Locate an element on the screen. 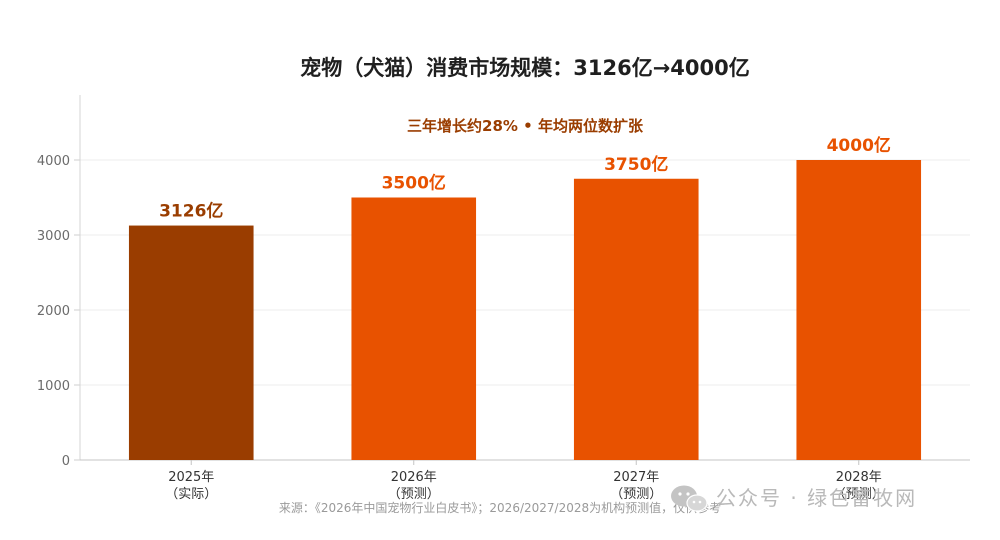 The width and height of the screenshot is (1000, 540). chart-title: 宠物（犬猫）消费市场规模：3126亿→4000亿 is located at coordinates (525, 68).